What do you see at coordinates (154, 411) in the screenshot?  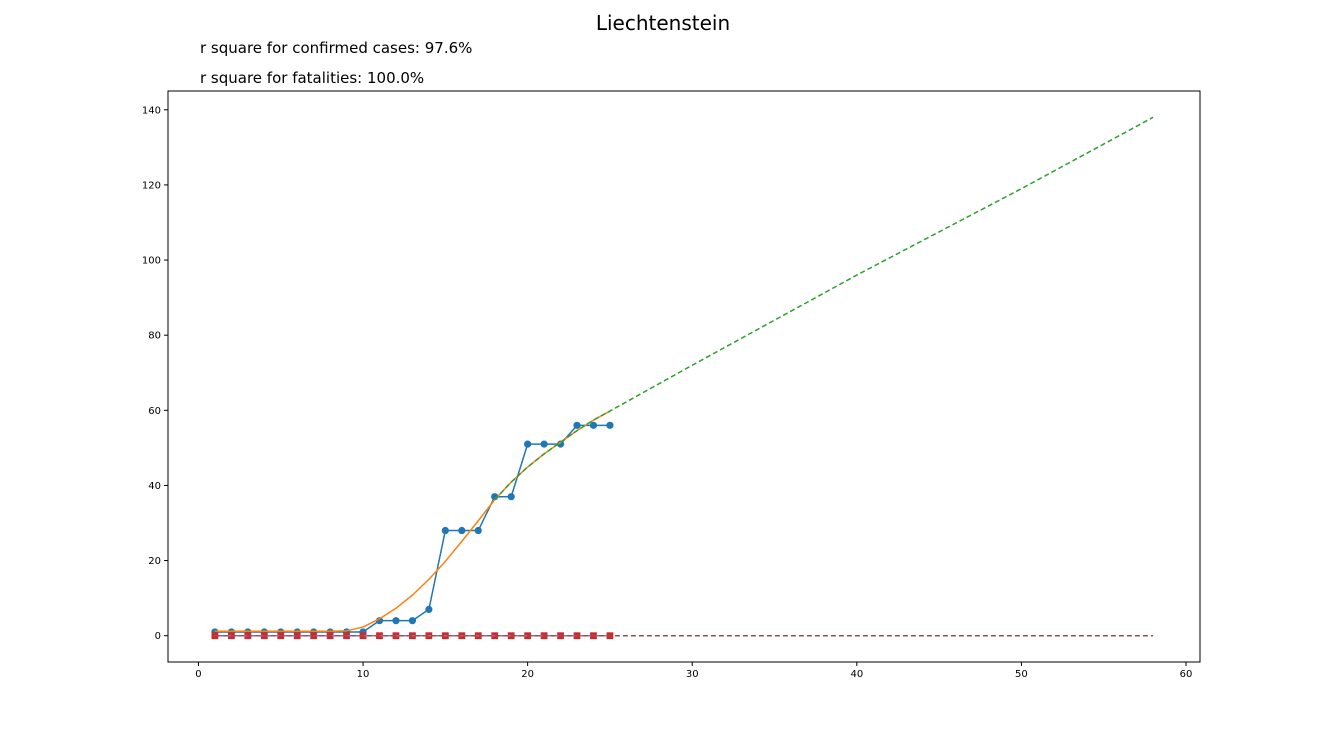 I see `y-tick-label: 60` at bounding box center [154, 411].